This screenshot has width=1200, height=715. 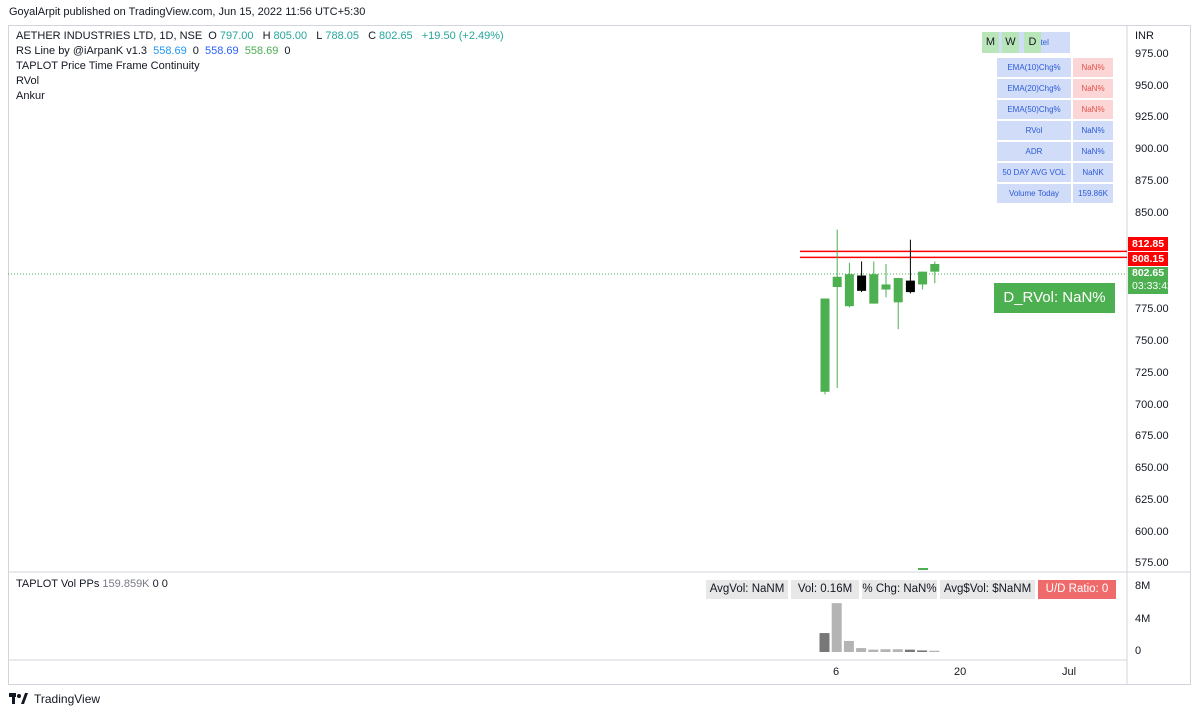 What do you see at coordinates (1152, 563) in the screenshot?
I see `price-tick: 575.00` at bounding box center [1152, 563].